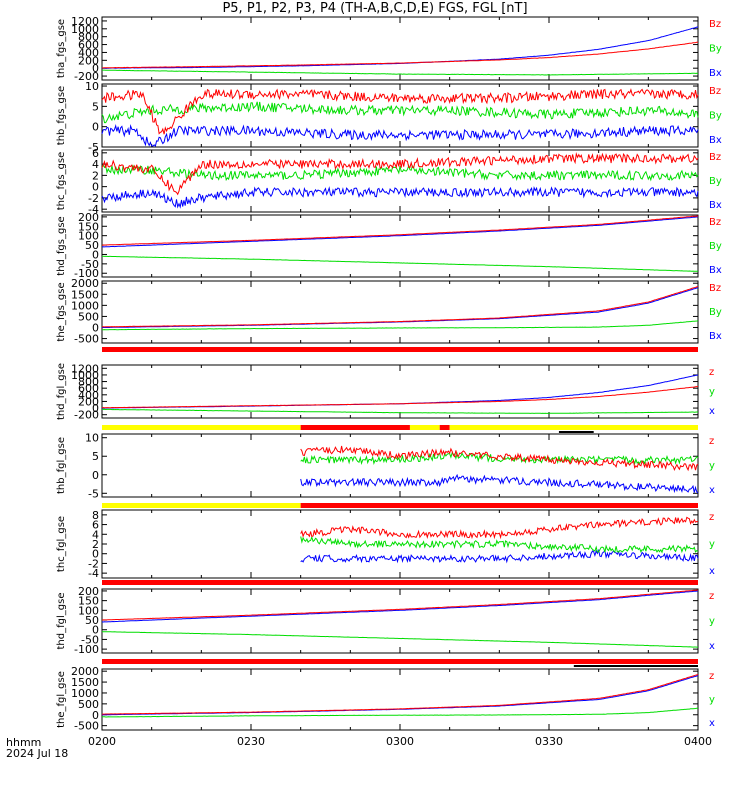  What do you see at coordinates (93, 198) in the screenshot?
I see `y-tick-label: -2` at bounding box center [93, 198].